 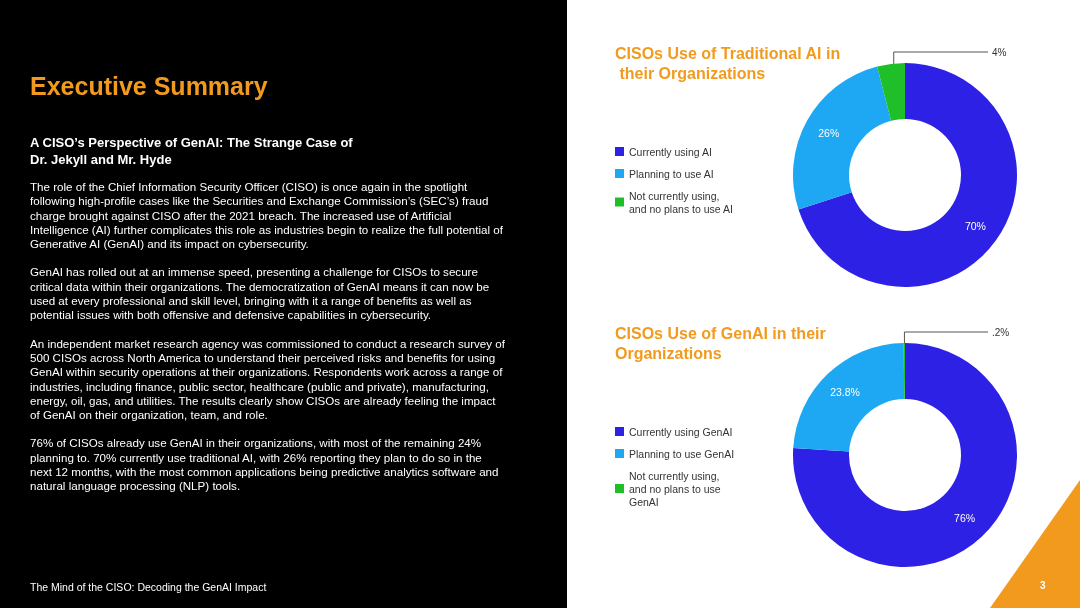 What do you see at coordinates (728, 63) in the screenshot?
I see `chart-title: CISOs Use of Traditional AI in their Organizations` at bounding box center [728, 63].